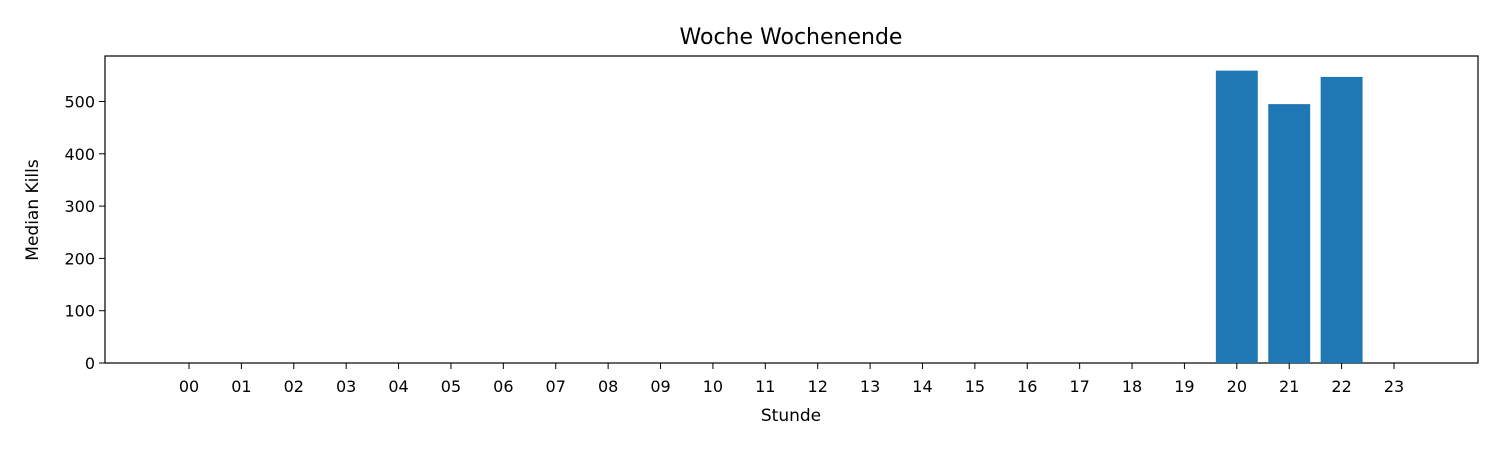 This screenshot has width=1500, height=450. What do you see at coordinates (79, 102) in the screenshot?
I see `y-tick-label: 500` at bounding box center [79, 102].